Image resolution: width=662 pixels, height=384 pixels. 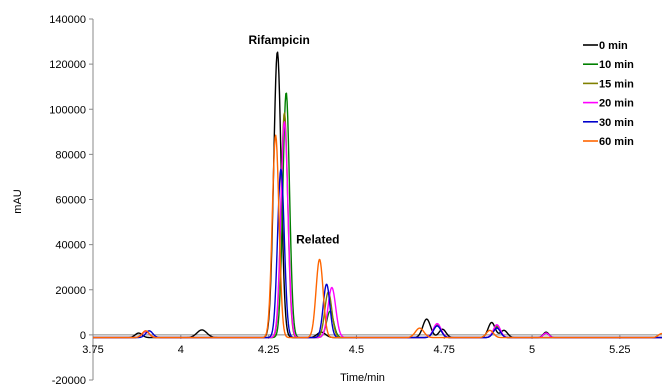 What do you see at coordinates (70, 291) in the screenshot?
I see `y-tick-label: 20000` at bounding box center [70, 291].